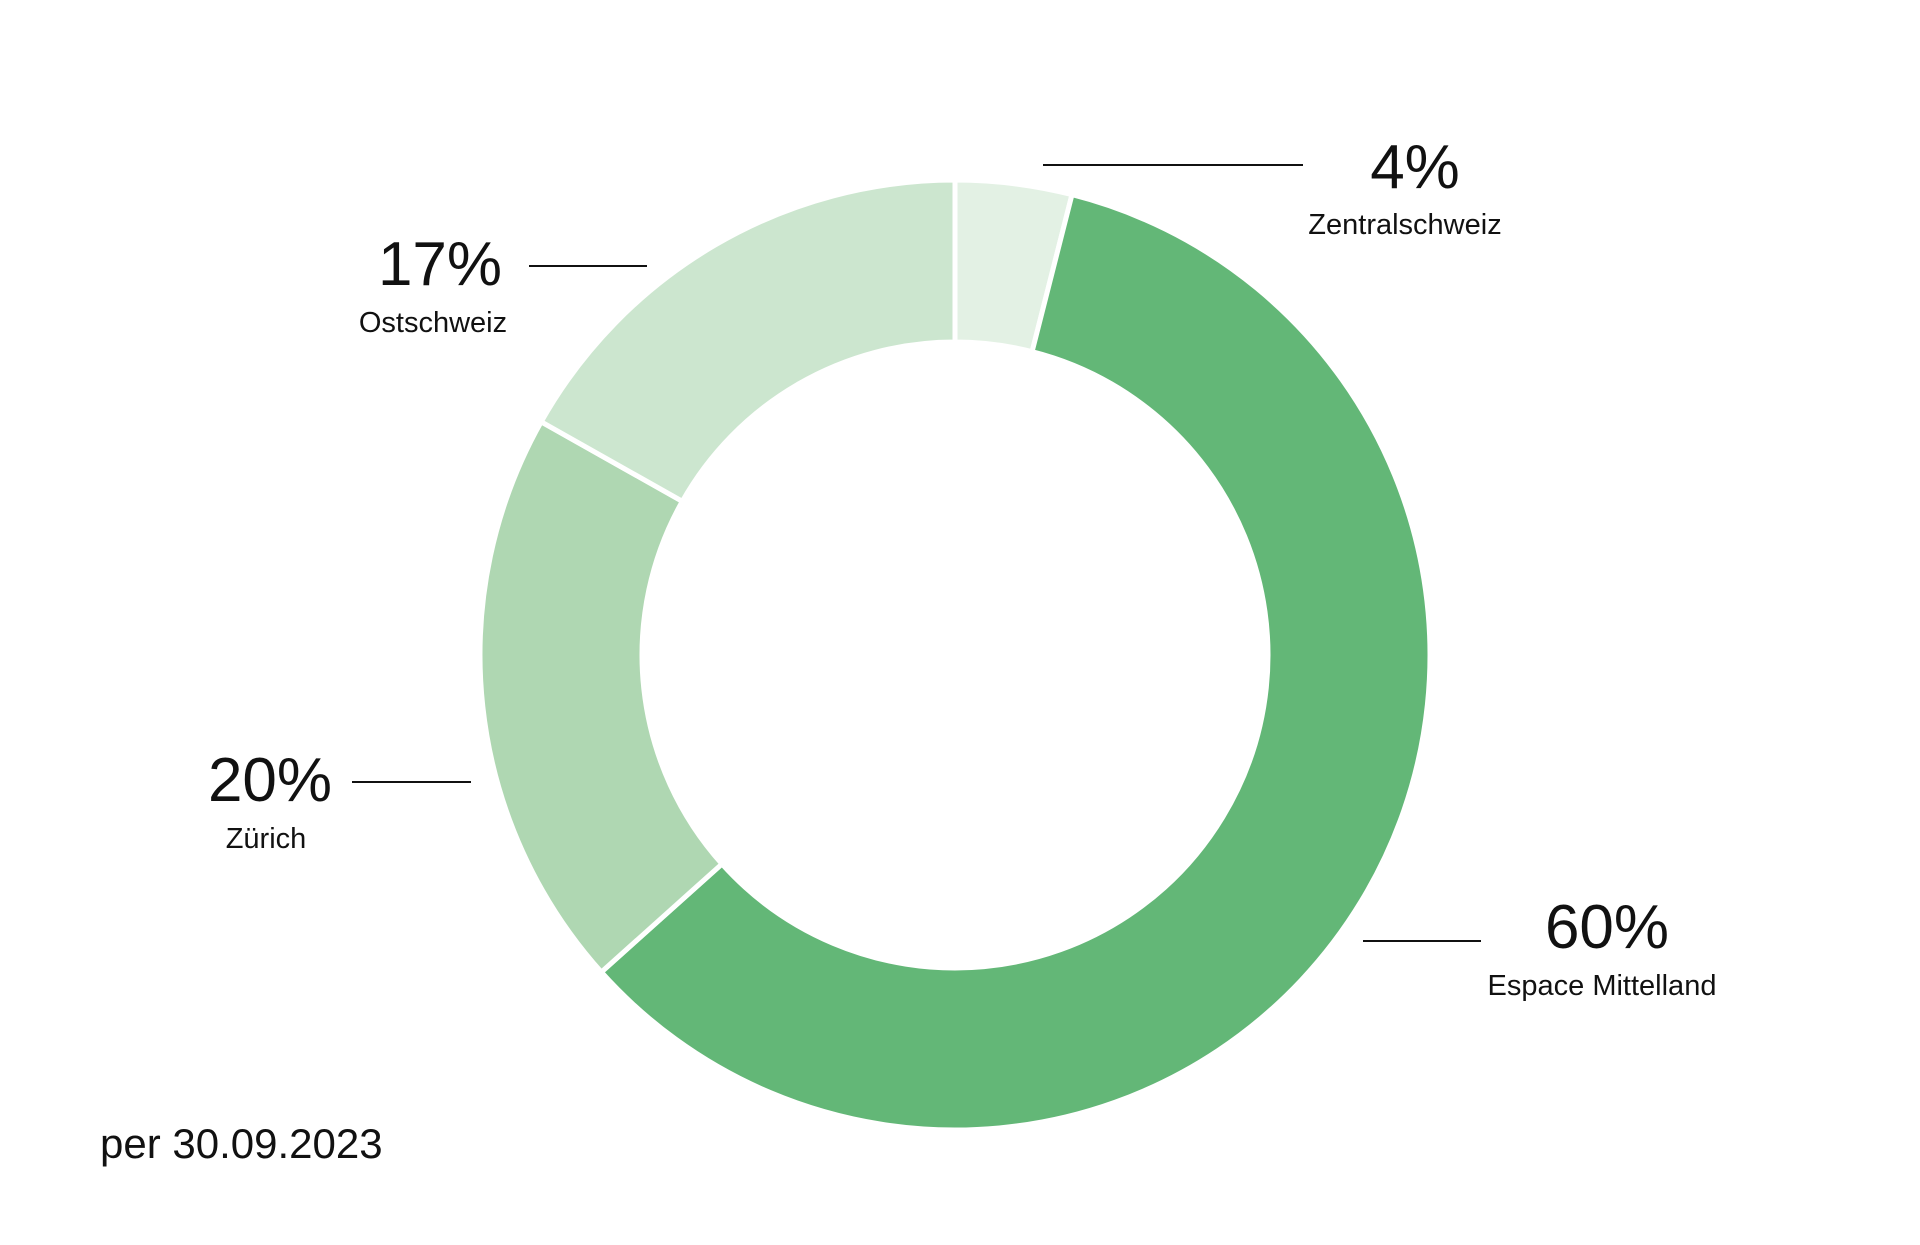  Describe the element at coordinates (1607, 927) in the screenshot. I see `slice-value-label: 60%` at that location.